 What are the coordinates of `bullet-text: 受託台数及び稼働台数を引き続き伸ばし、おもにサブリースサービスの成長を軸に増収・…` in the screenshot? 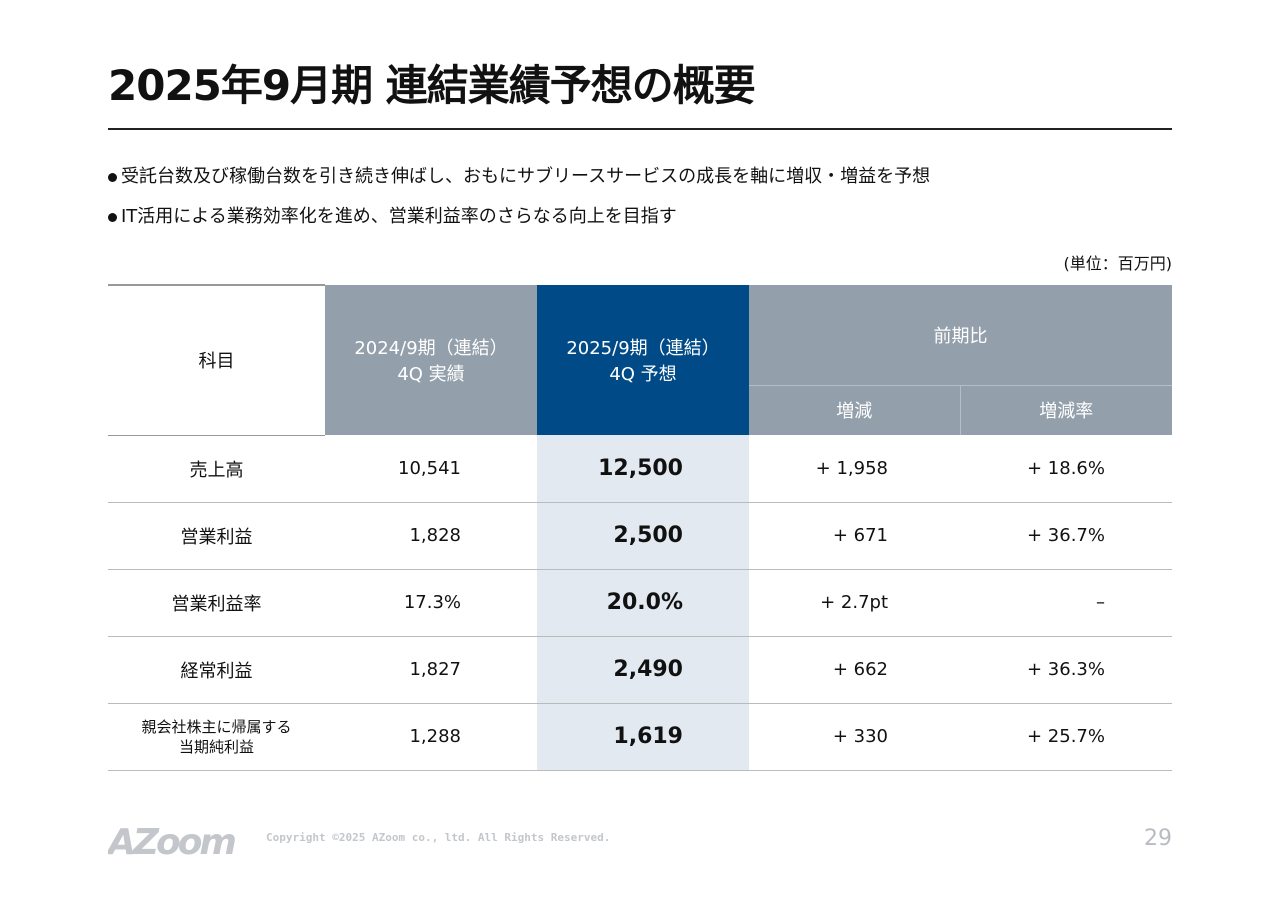 It's located at (526, 176).